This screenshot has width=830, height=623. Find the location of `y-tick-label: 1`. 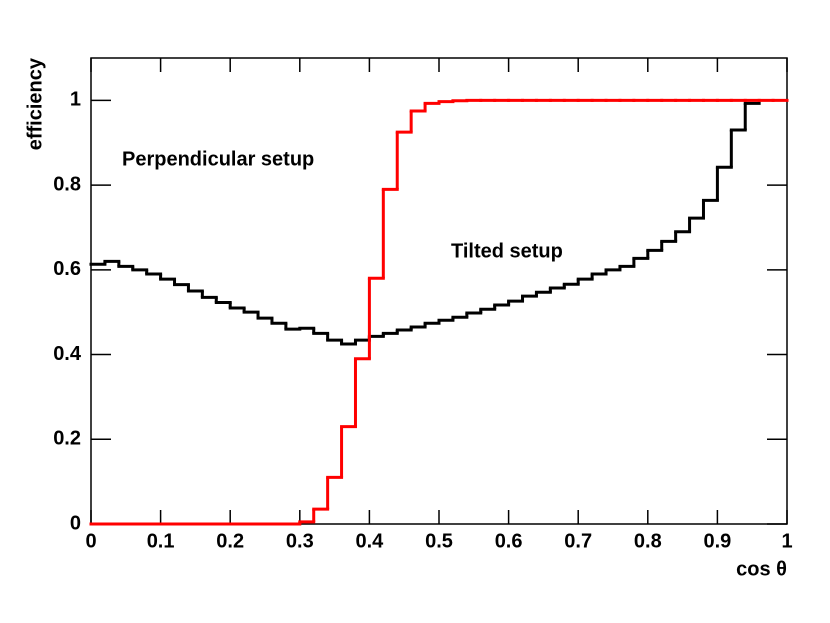

y-tick-label: 1 is located at coordinates (75, 100).